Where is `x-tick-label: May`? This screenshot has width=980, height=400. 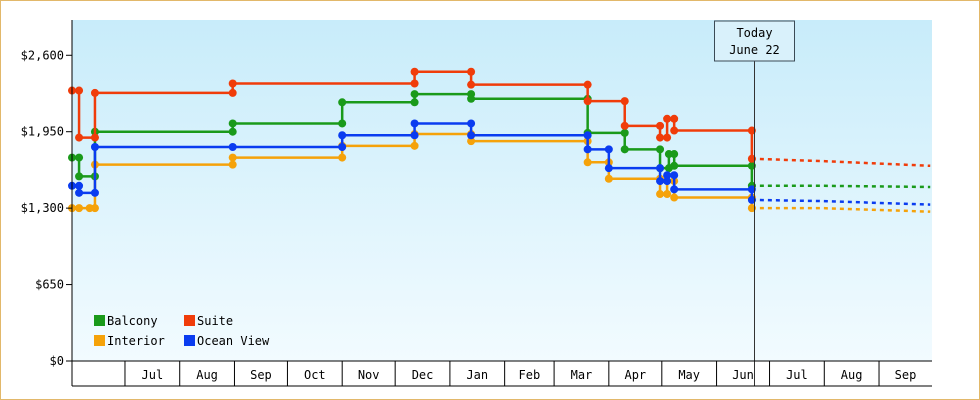
x-tick-label: May is located at coordinates (689, 375).